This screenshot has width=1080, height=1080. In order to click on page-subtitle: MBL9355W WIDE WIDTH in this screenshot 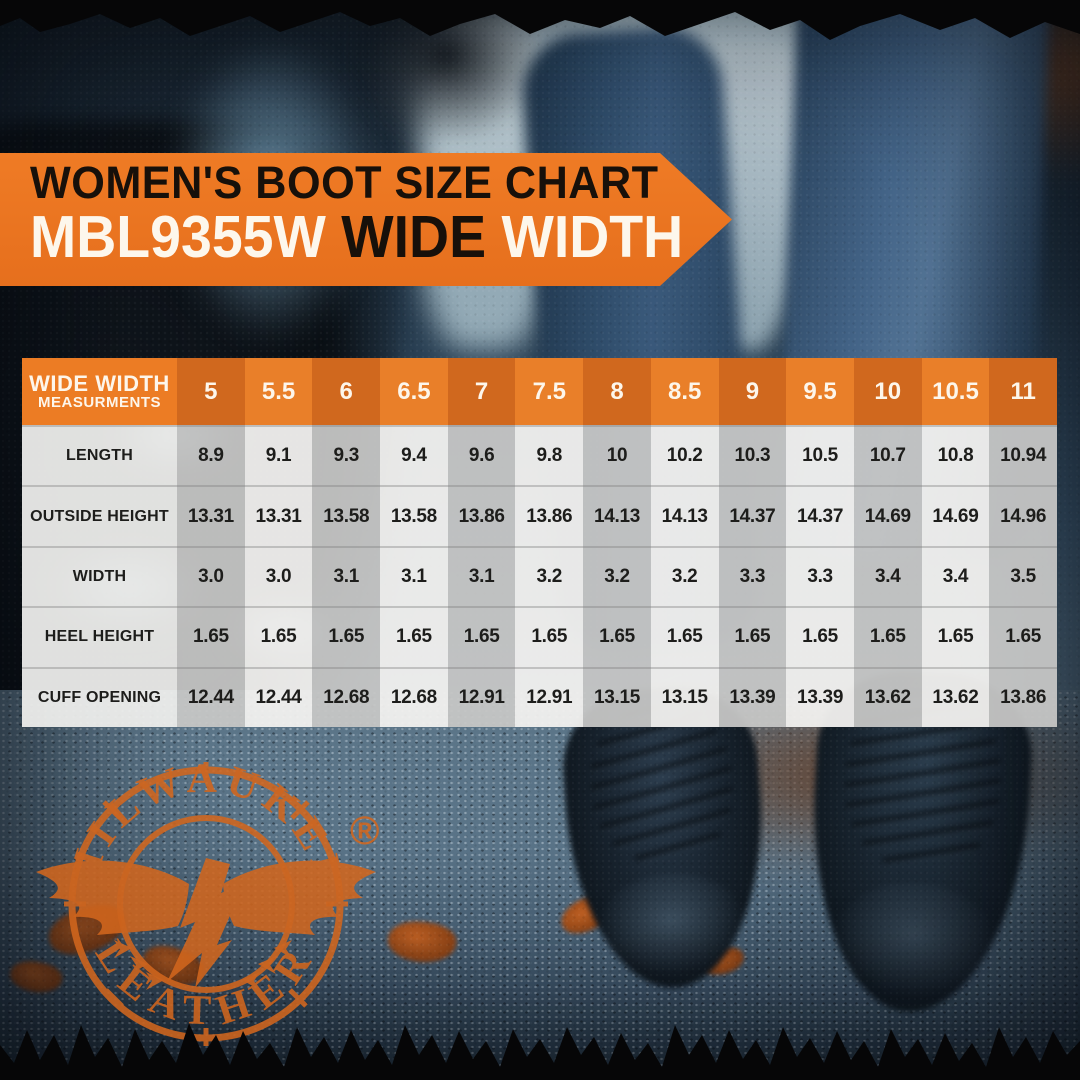, I will do `click(360, 237)`.